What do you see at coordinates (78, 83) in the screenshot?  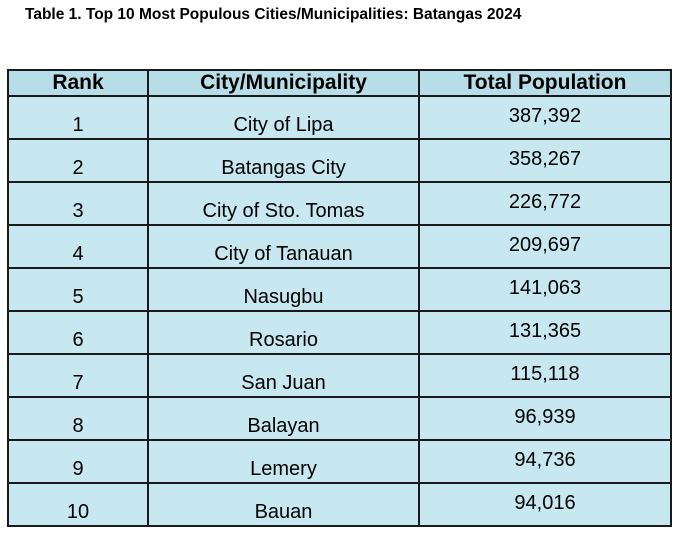 I see `column-header-rank: Rank` at bounding box center [78, 83].